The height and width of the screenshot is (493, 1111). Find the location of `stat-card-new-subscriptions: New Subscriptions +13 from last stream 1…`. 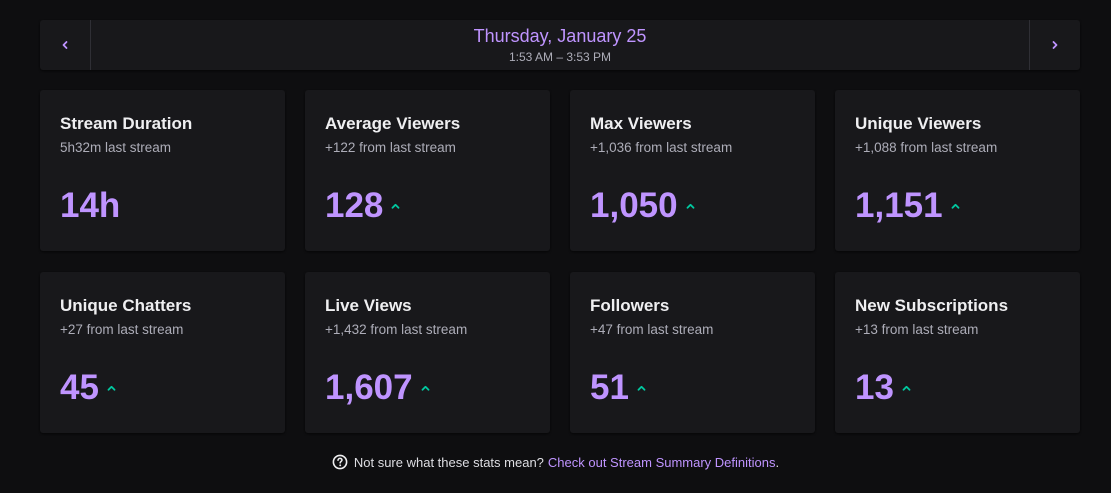

stat-card-new-subscriptions: New Subscriptions +13 from last stream 1… is located at coordinates (957, 352).